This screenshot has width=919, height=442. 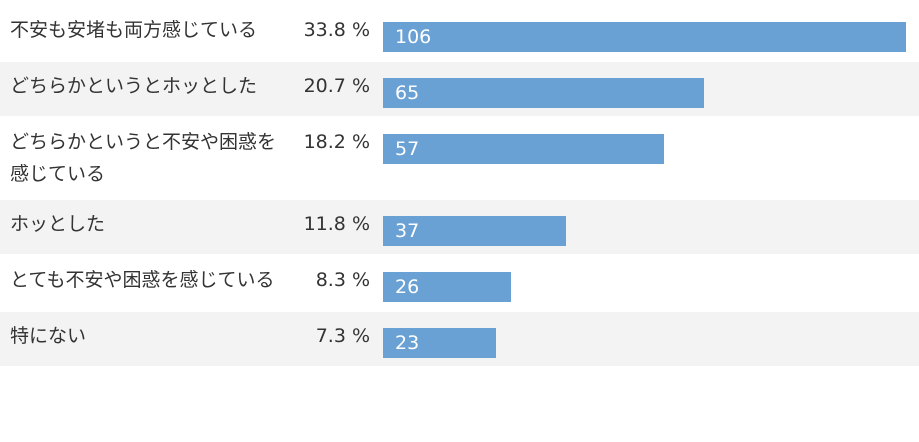 I want to click on row: 特にない 7.3 % 23, so click(x=459, y=339).